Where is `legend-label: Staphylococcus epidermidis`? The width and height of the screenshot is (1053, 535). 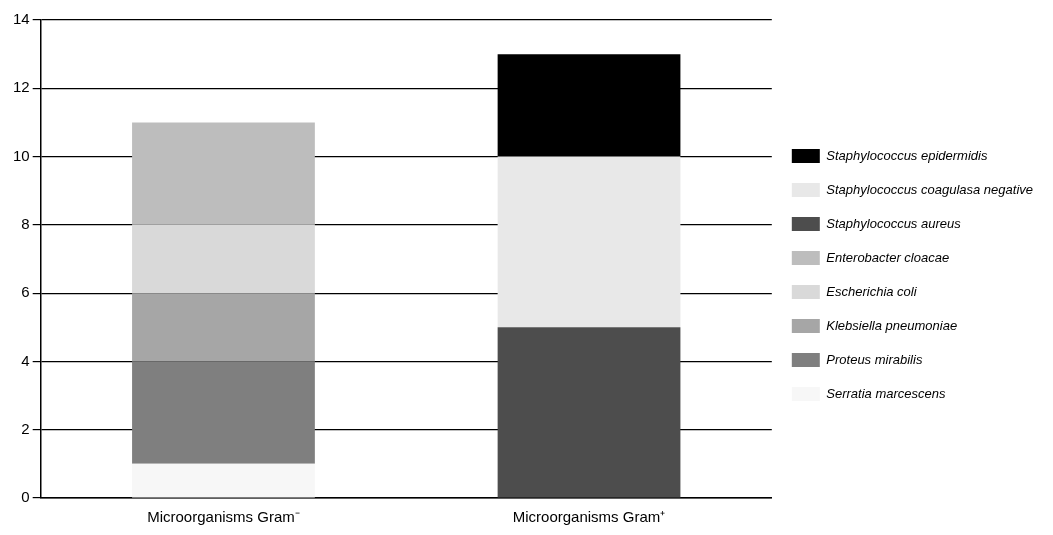
legend-label: Staphylococcus epidermidis is located at coordinates (907, 155).